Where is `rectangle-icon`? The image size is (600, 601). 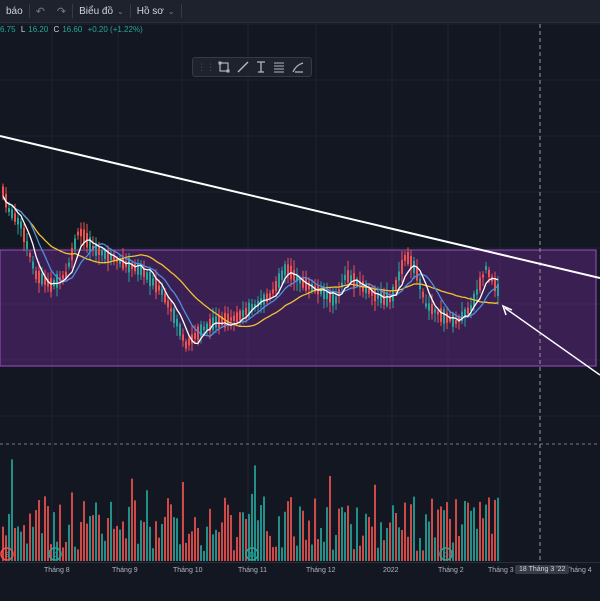 rectangle-icon is located at coordinates (224, 67).